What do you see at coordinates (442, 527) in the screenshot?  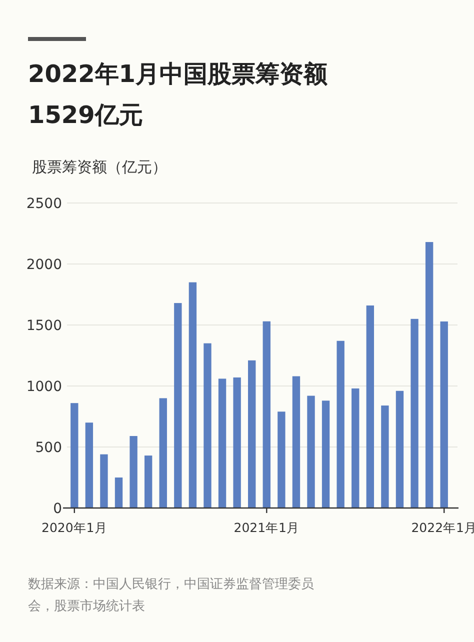 I see `x-tick-label: 2022年1月` at bounding box center [442, 527].